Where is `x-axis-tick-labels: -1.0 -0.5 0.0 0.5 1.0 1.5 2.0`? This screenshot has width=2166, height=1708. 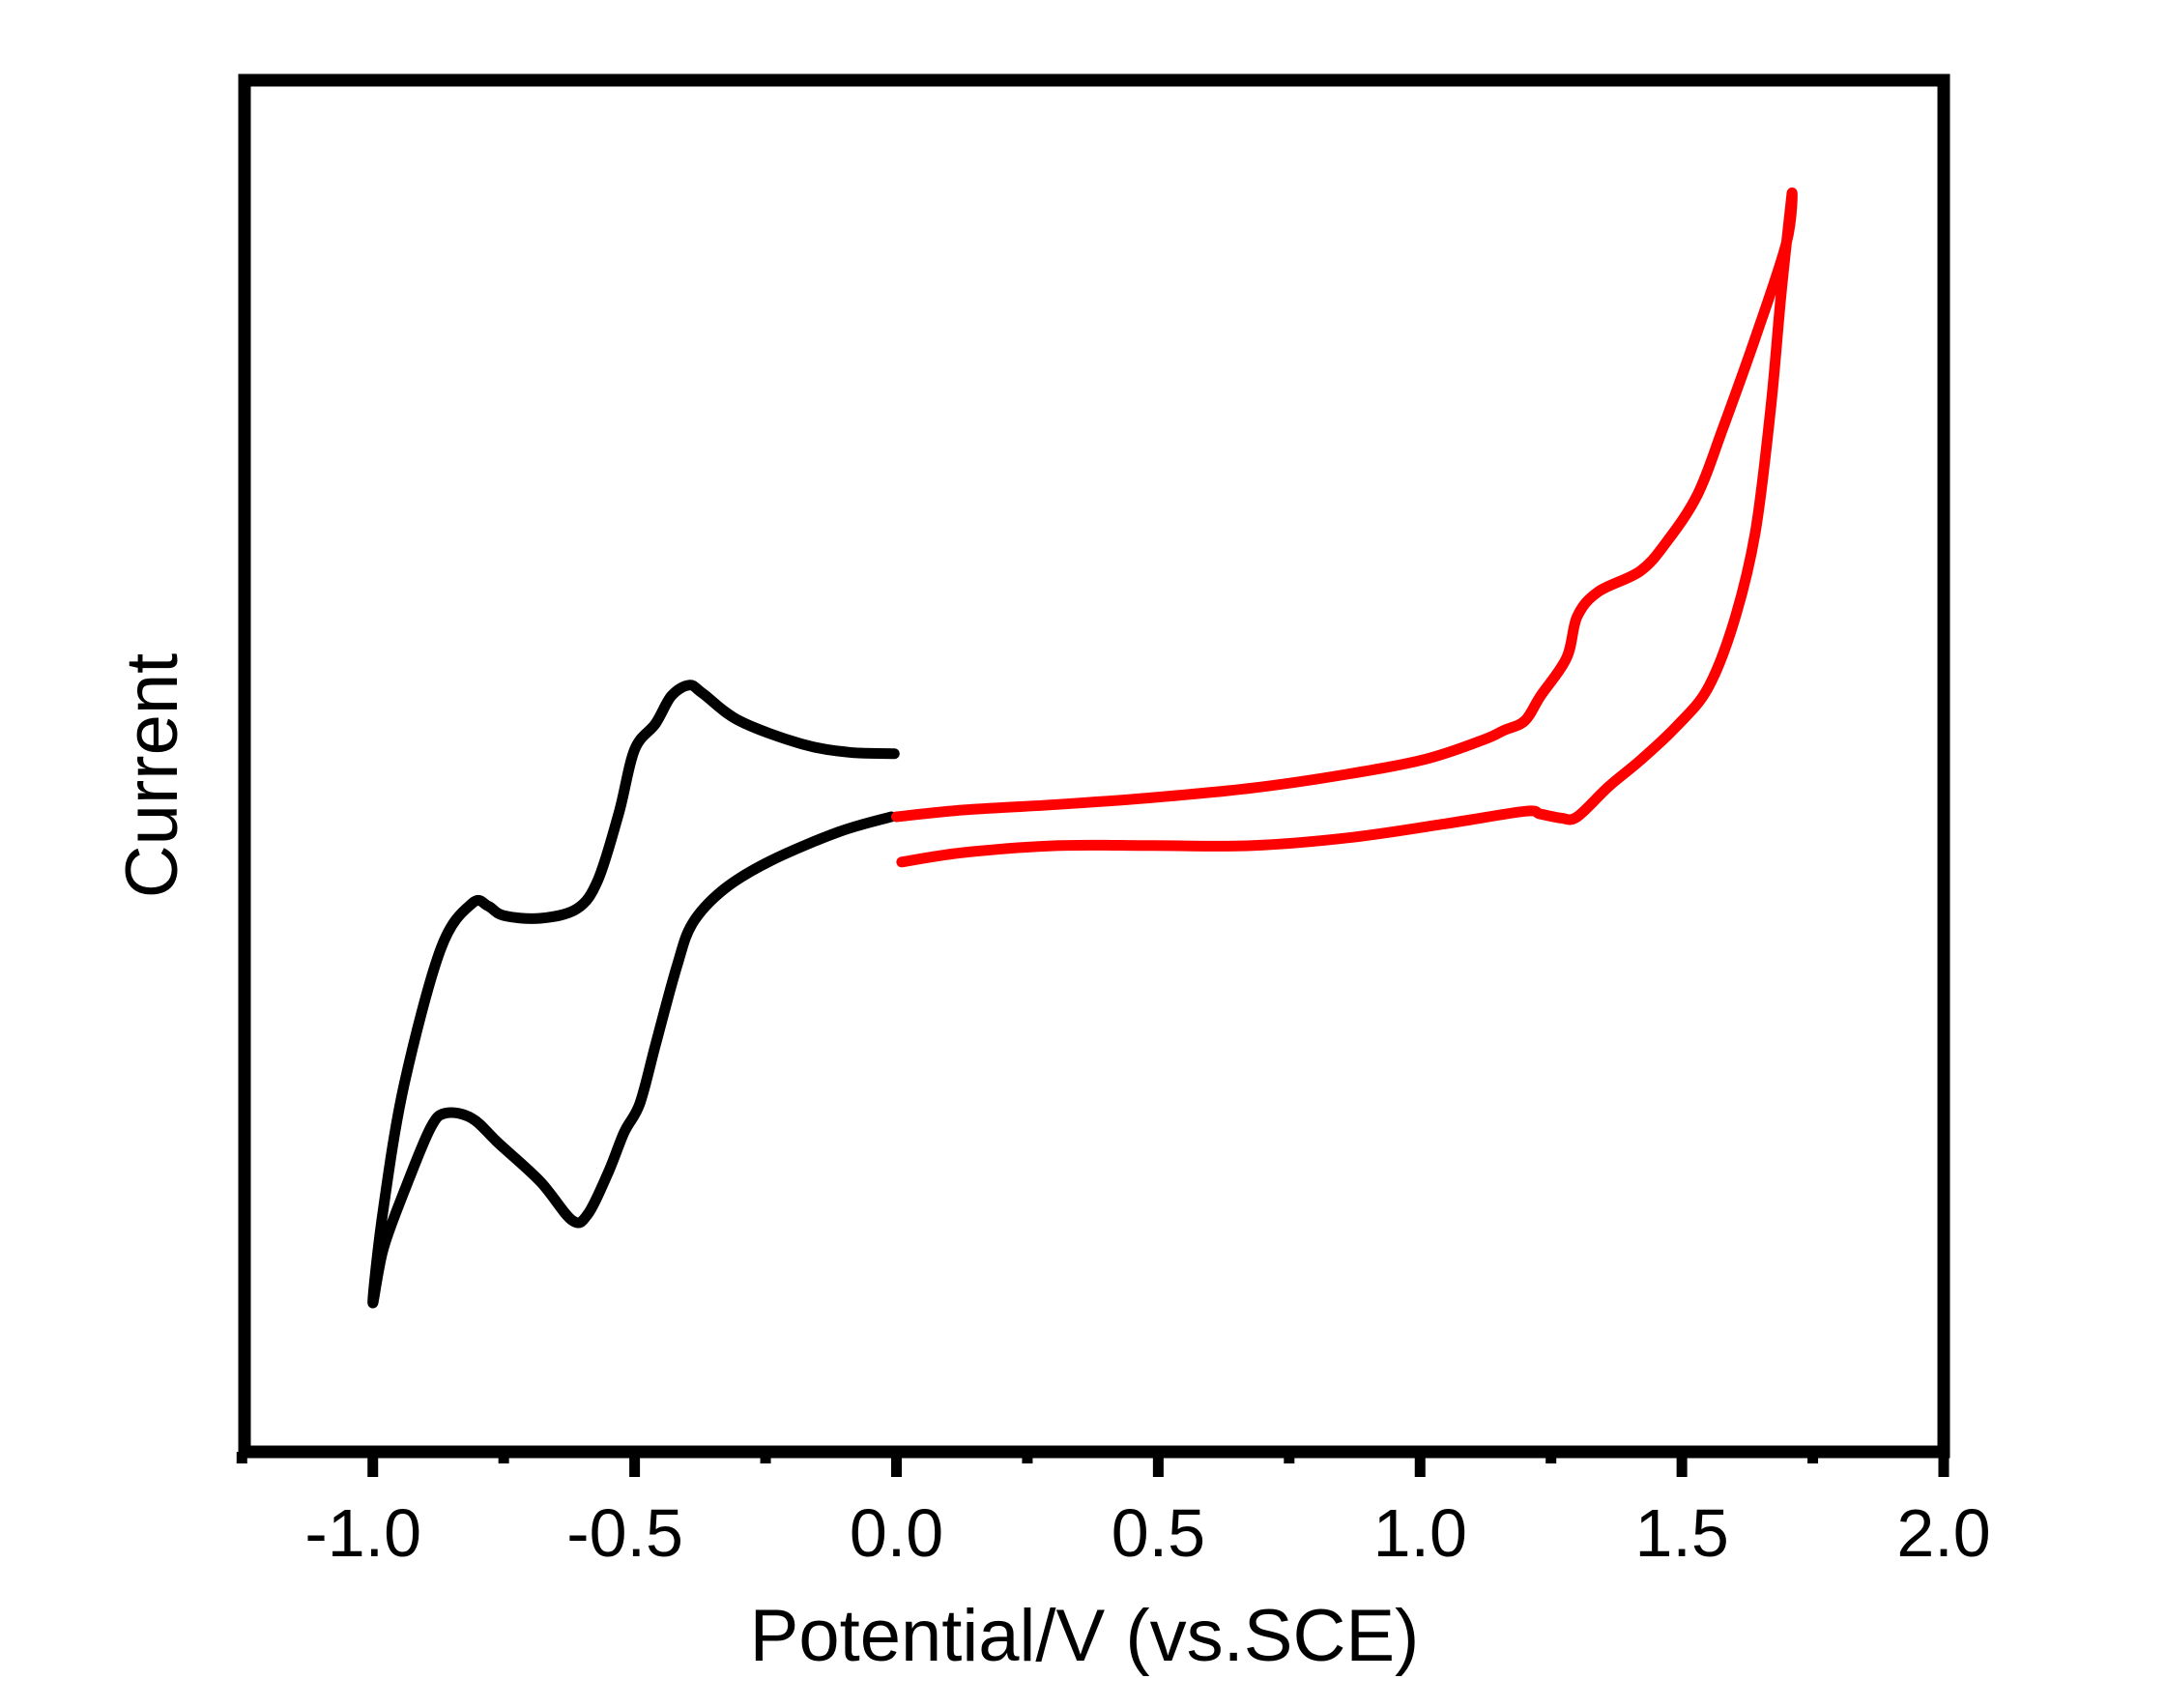
x-axis-tick-labels: -1.0 -0.5 0.0 0.5 1.0 1.5 2.0 is located at coordinates (1147, 1533).